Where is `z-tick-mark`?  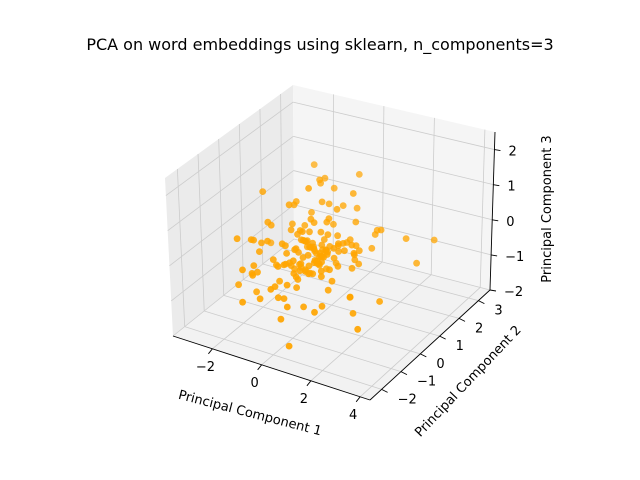 z-tick-mark is located at coordinates (493, 290).